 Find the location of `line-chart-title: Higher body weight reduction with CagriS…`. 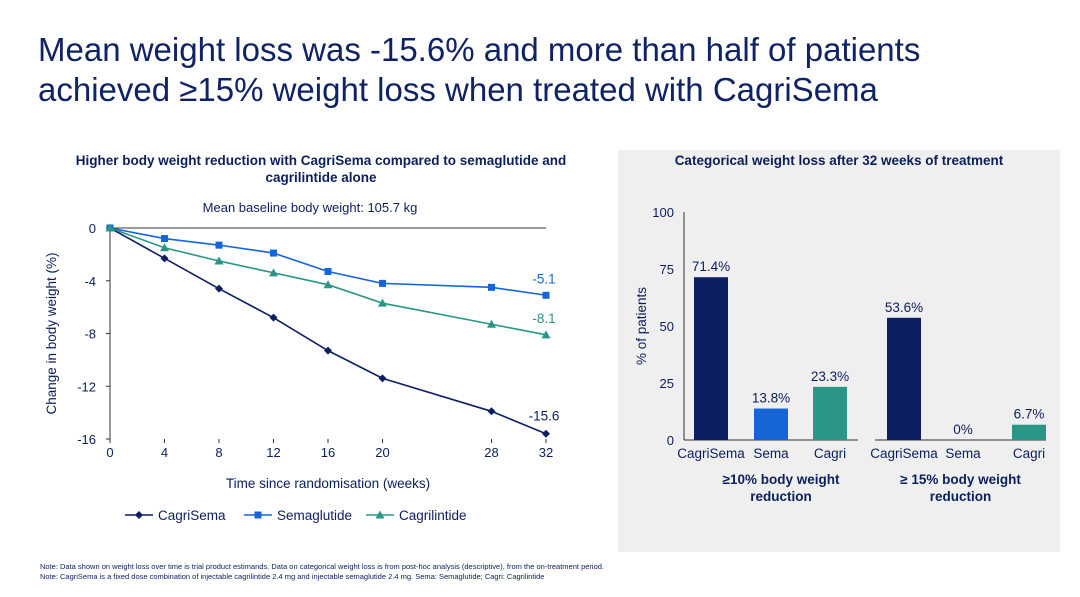

line-chart-title: Higher body weight reduction with CagriS… is located at coordinates (321, 169).